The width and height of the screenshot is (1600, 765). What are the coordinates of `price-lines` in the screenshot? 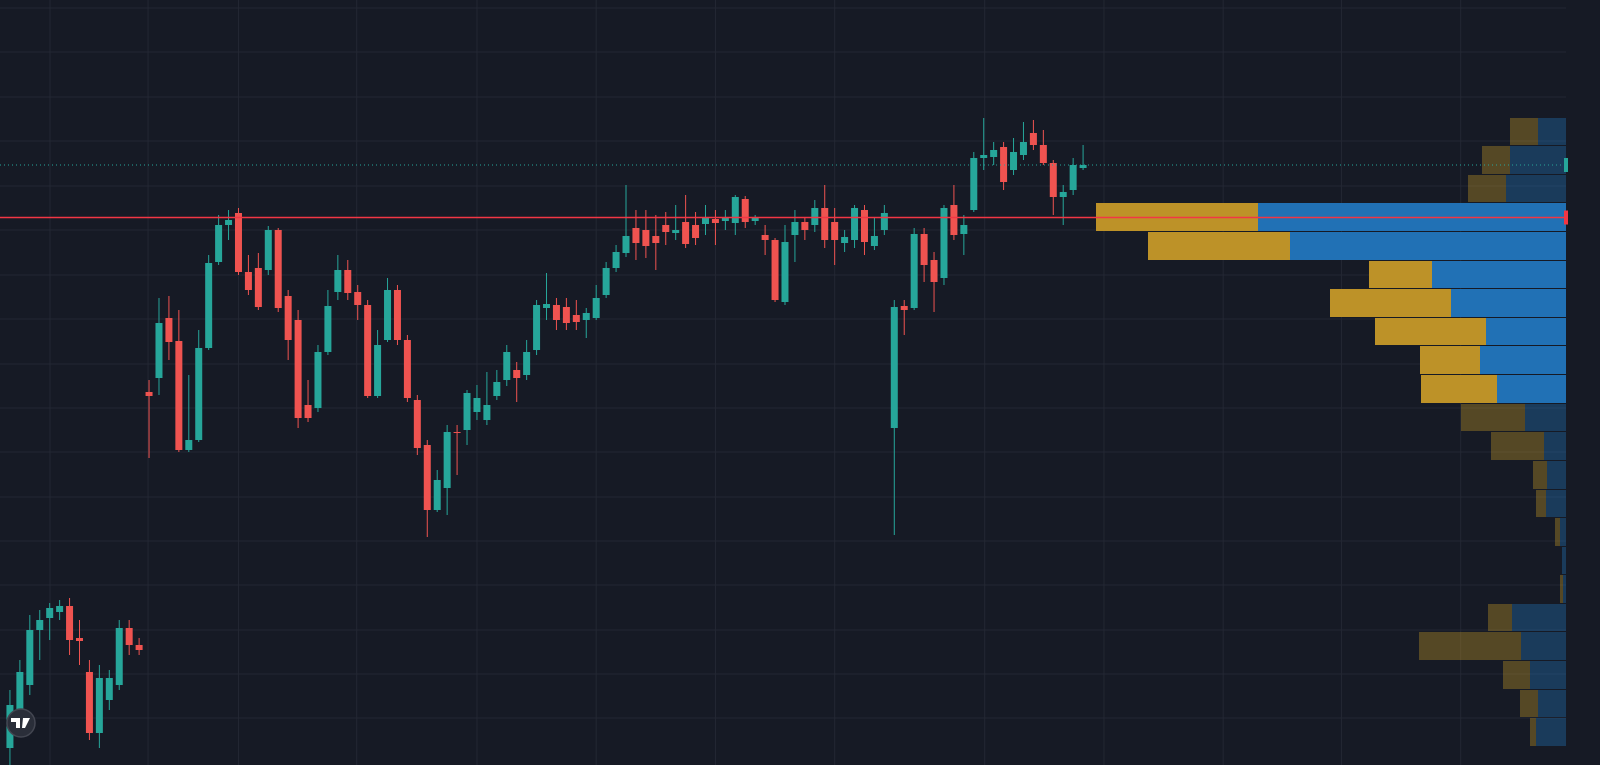 It's located at (784, 191).